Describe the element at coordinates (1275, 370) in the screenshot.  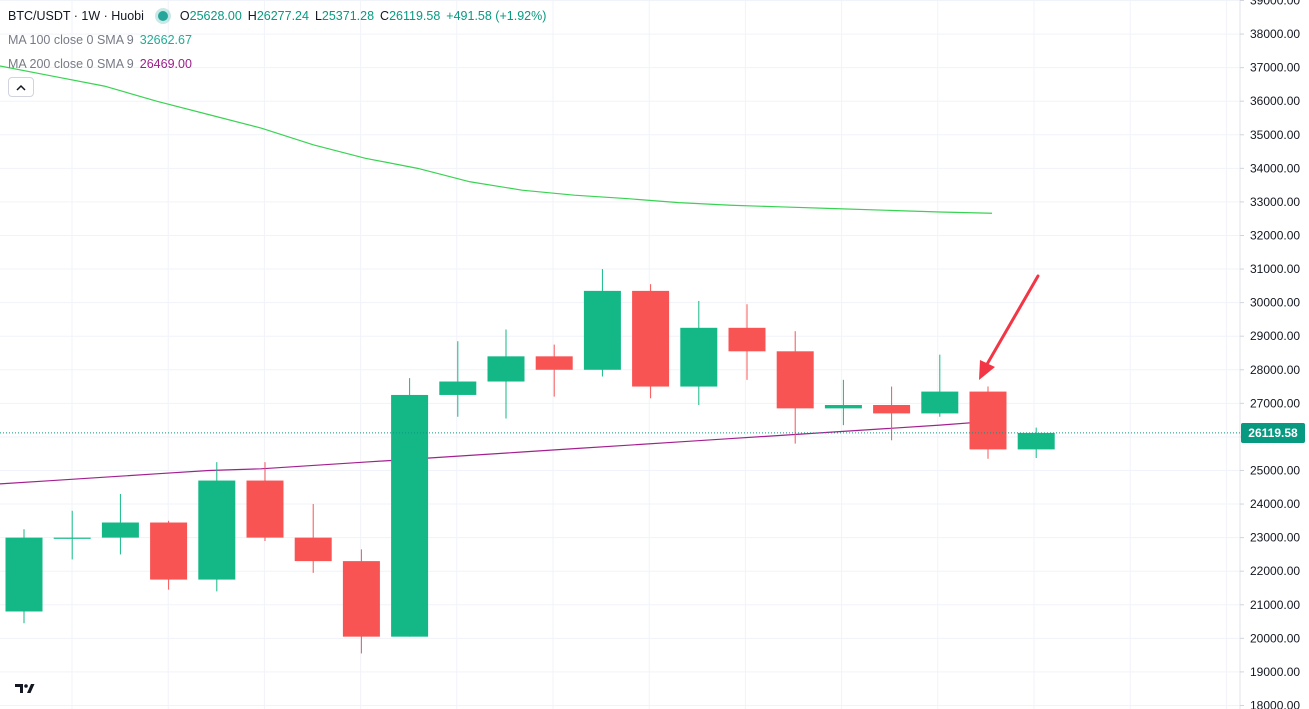
I see `y-tick-label: 28000.00` at that location.